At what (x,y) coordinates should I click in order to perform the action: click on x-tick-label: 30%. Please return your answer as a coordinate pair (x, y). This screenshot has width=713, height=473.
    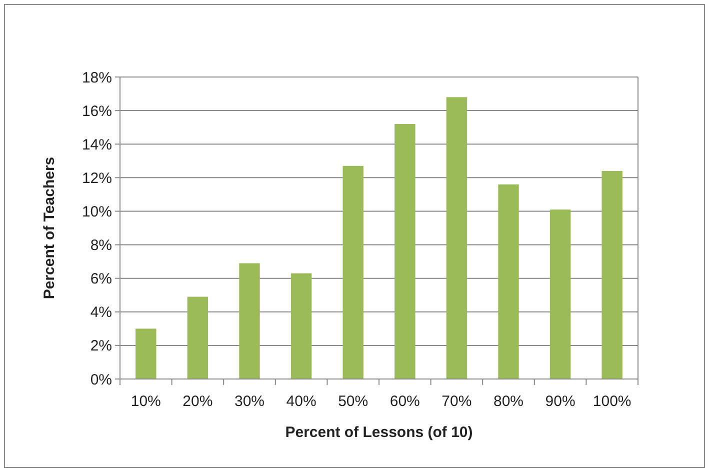
    Looking at the image, I should click on (249, 401).